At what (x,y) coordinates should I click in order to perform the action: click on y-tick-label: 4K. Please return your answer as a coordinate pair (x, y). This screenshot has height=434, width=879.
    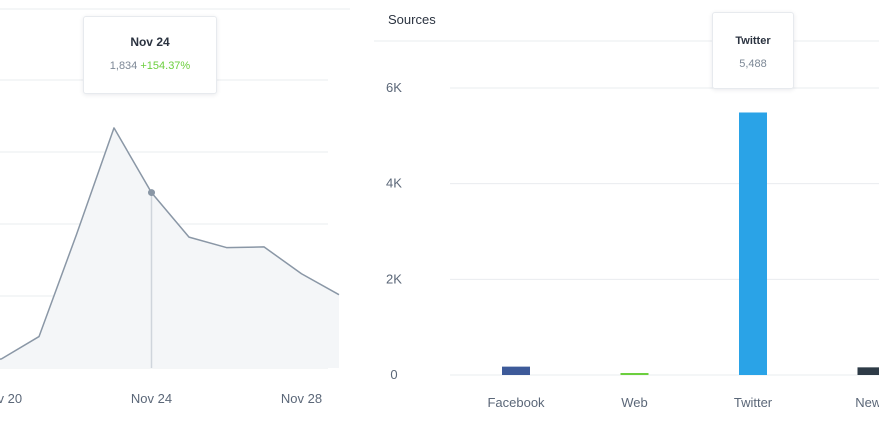
    Looking at the image, I should click on (394, 183).